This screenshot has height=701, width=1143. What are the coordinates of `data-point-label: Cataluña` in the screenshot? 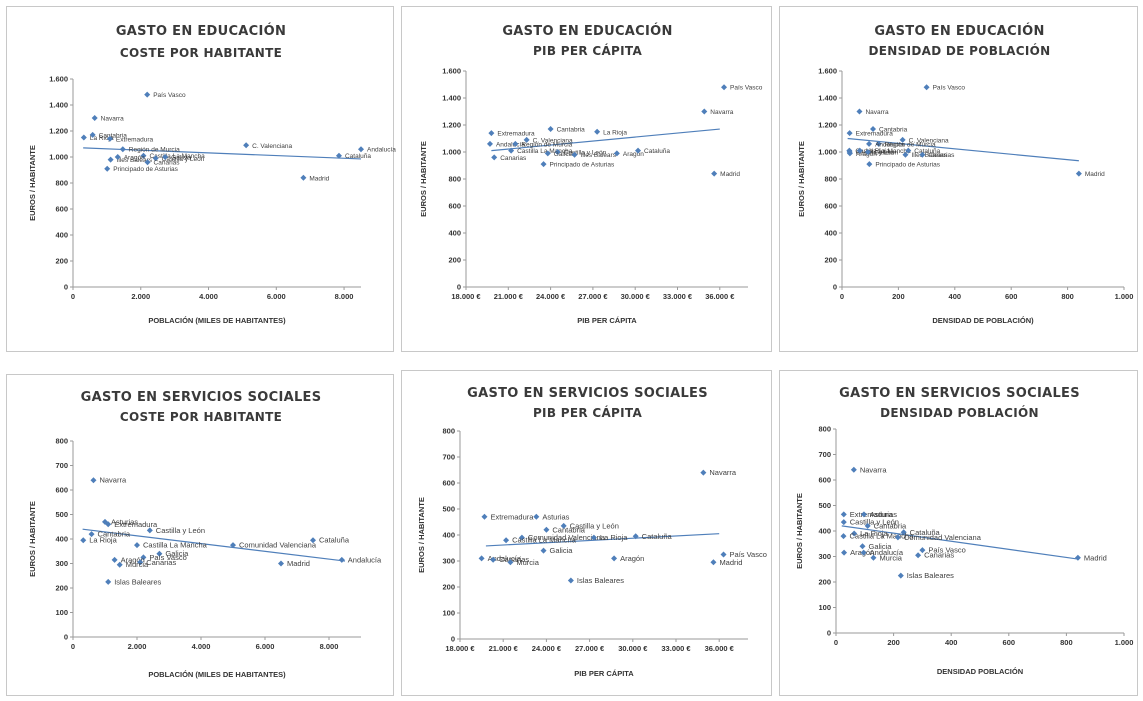 It's located at (334, 540).